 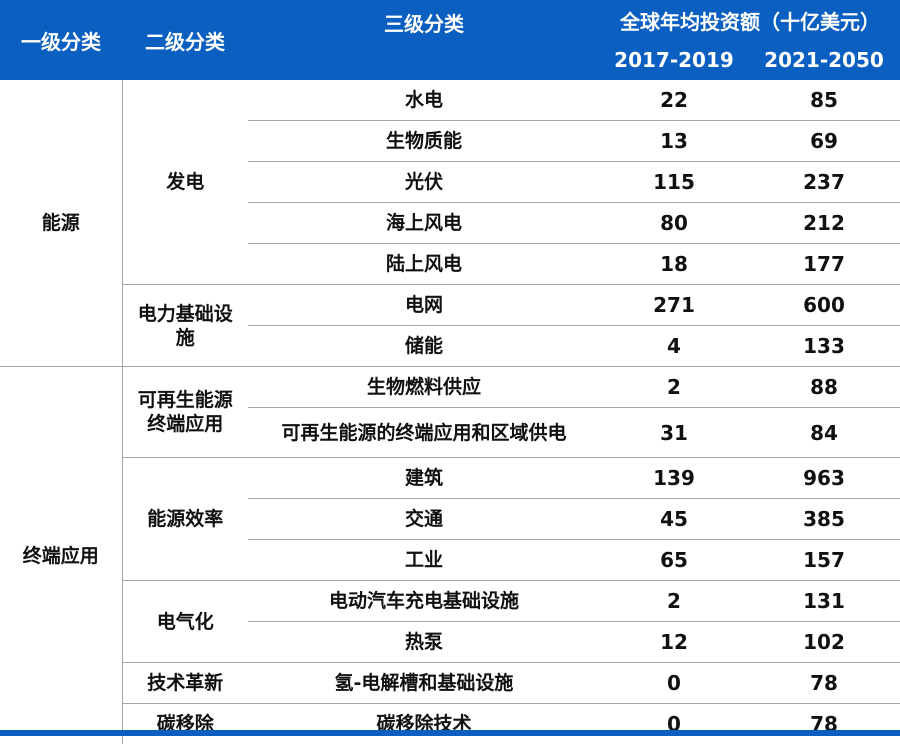 I want to click on value-2021-2050: 69, so click(x=824, y=141).